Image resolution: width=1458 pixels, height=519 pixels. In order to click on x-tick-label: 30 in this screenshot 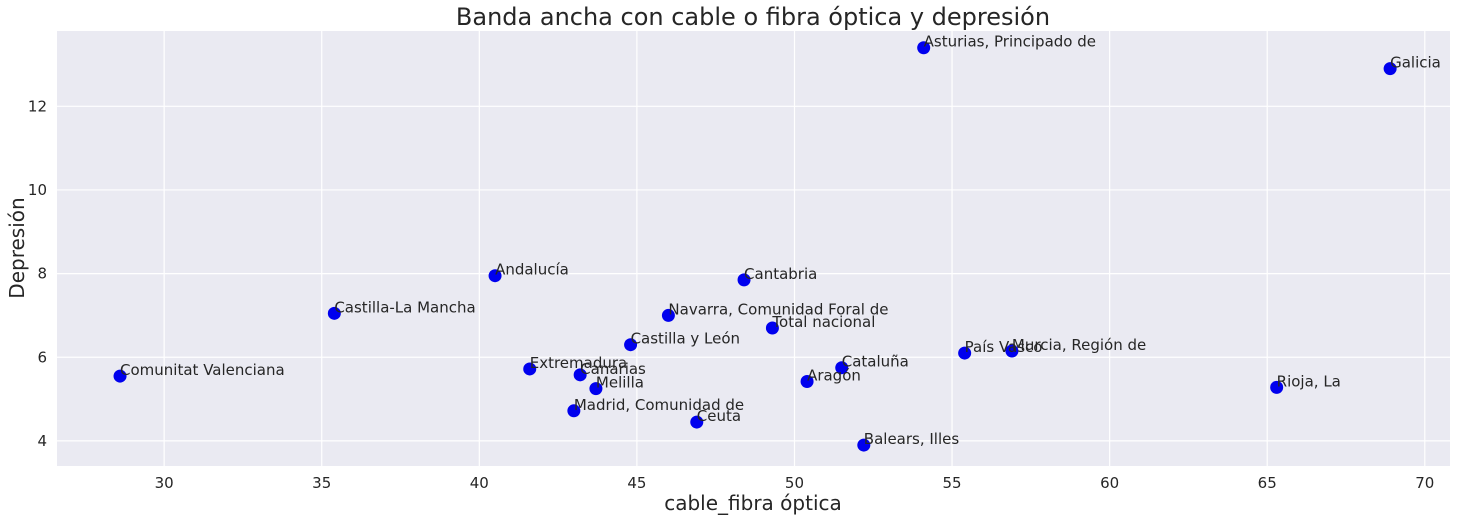, I will do `click(164, 483)`.